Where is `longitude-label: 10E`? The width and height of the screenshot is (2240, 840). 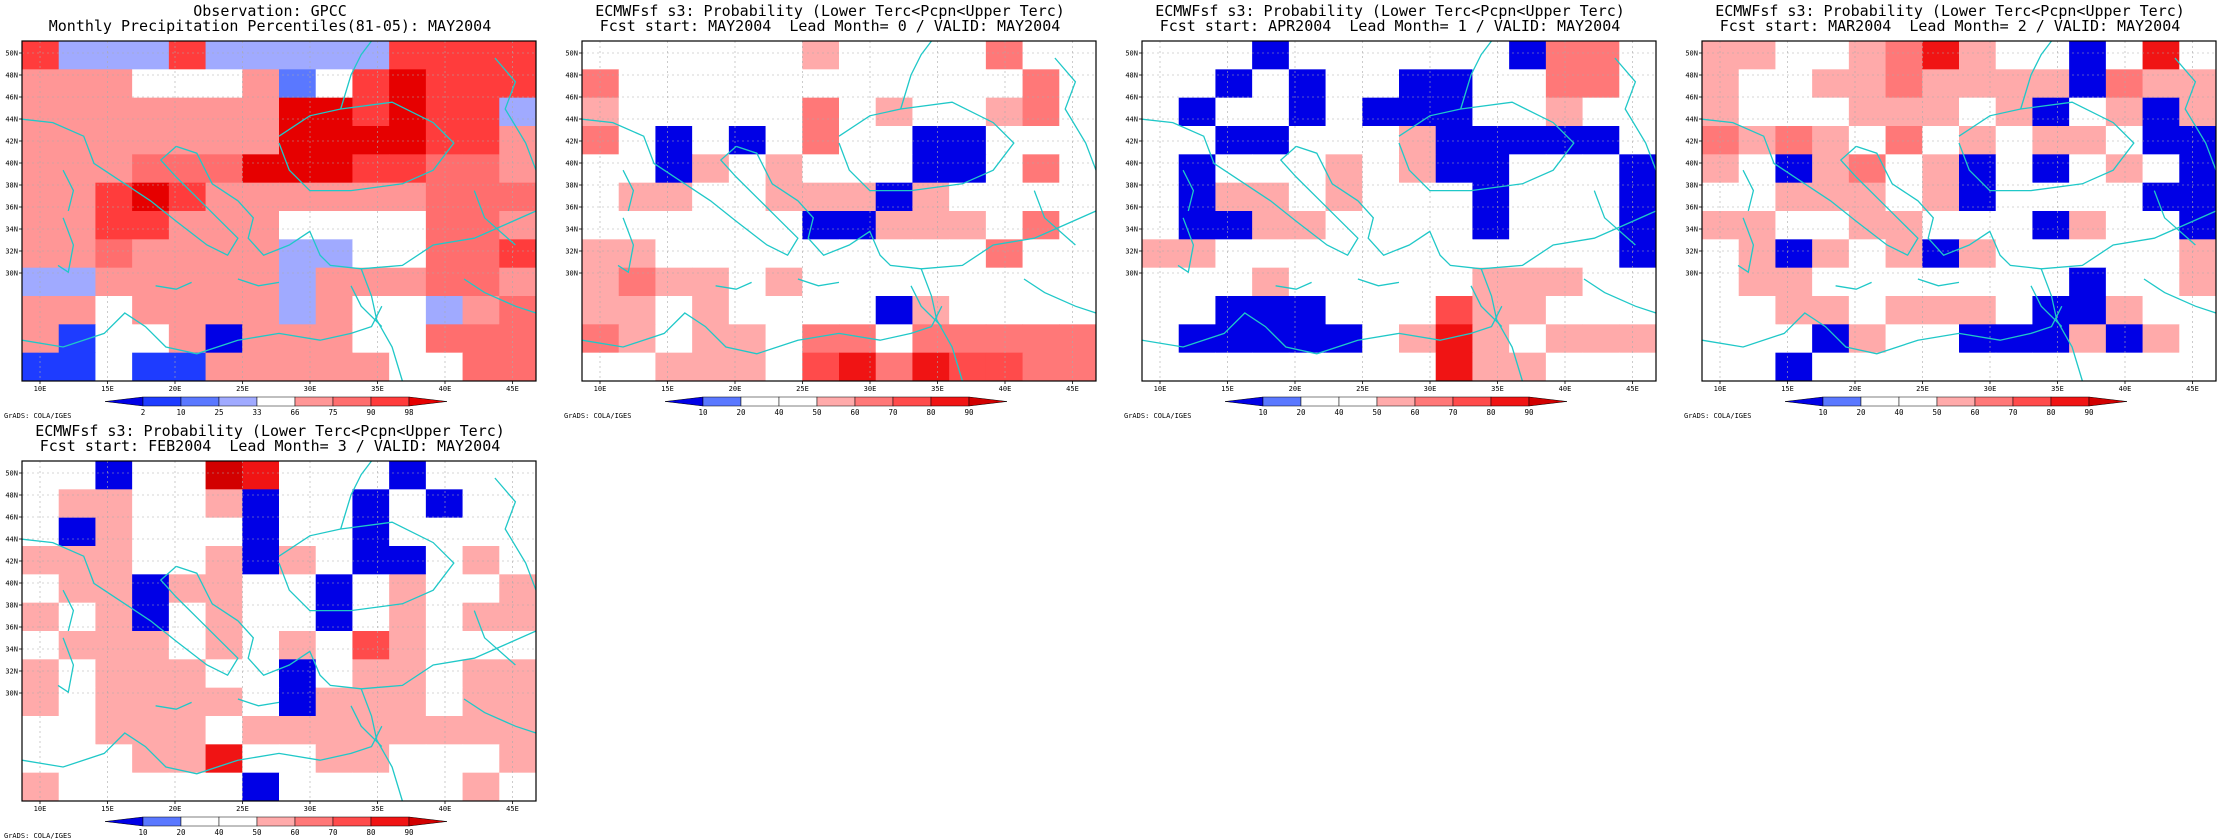 longitude-label: 10E is located at coordinates (40, 809).